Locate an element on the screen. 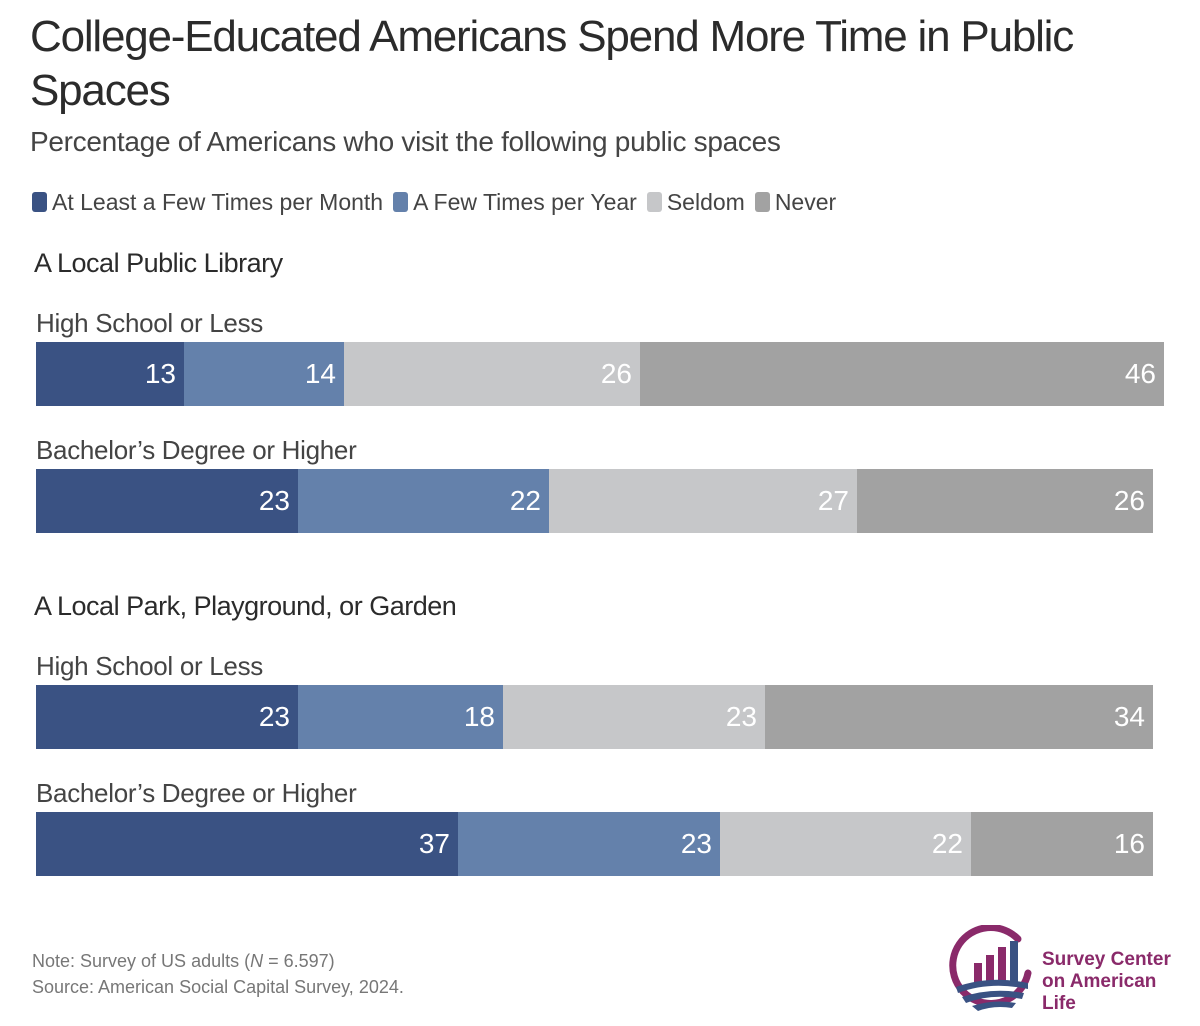 The image size is (1200, 1026). data-label: 14 is located at coordinates (320, 373).